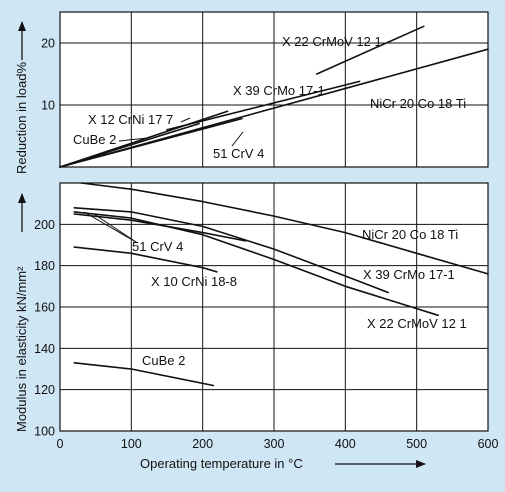 This screenshot has width=505, height=492. Describe the element at coordinates (48, 44) in the screenshot. I see `top-y-tick-20: 20` at that location.